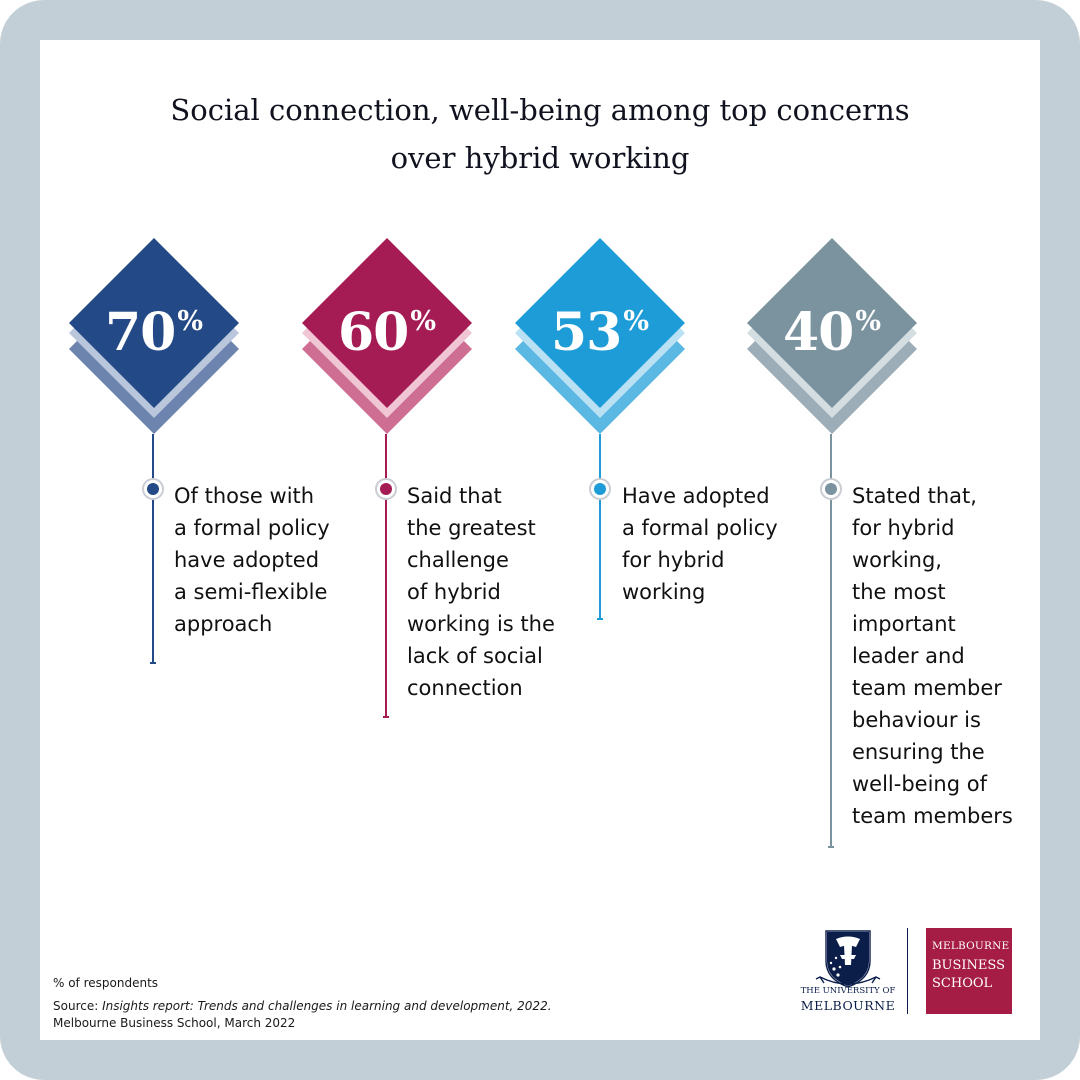 Image resolution: width=1080 pixels, height=1080 pixels. Describe the element at coordinates (899, 592) in the screenshot. I see `description-line: the most` at that location.